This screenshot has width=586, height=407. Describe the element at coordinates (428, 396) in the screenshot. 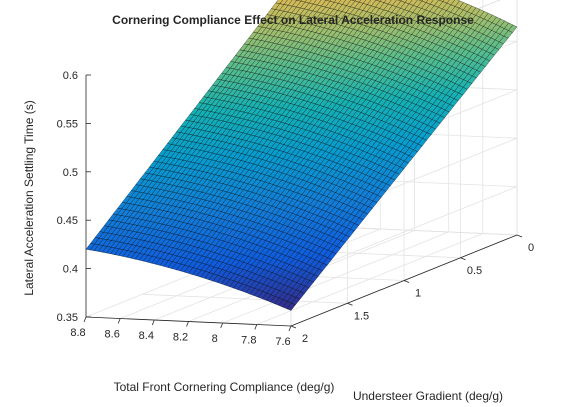

I see `y-axis-label: Understeer Gradient (deg/g)` at that location.